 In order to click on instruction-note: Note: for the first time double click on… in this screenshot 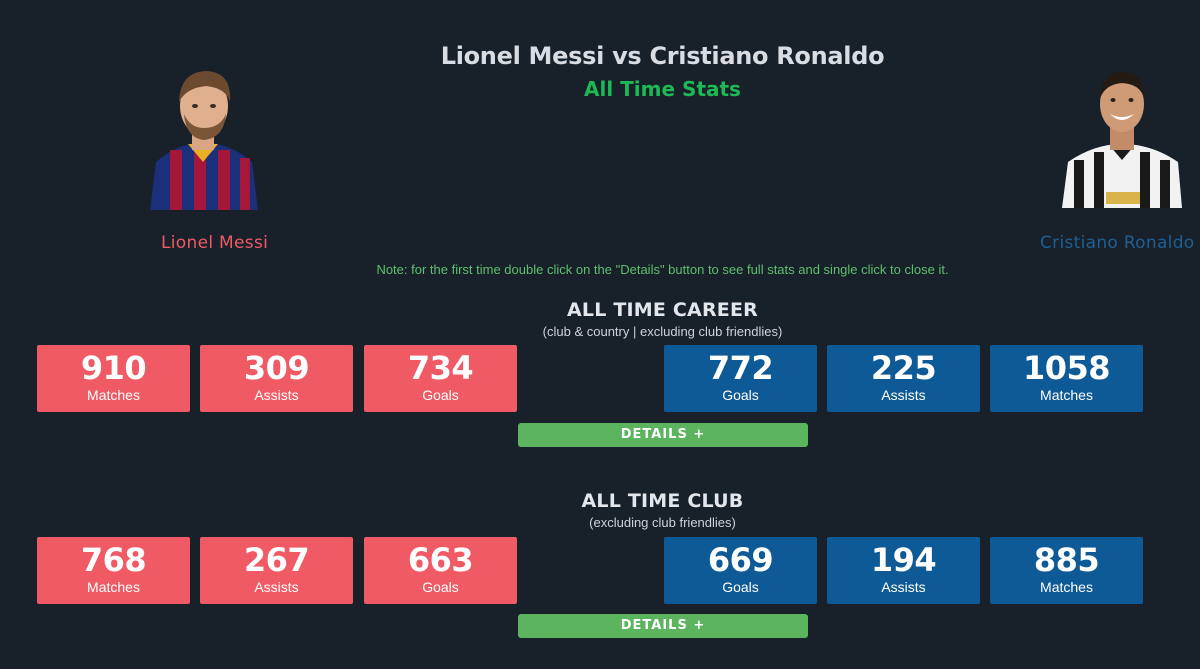, I will do `click(662, 269)`.